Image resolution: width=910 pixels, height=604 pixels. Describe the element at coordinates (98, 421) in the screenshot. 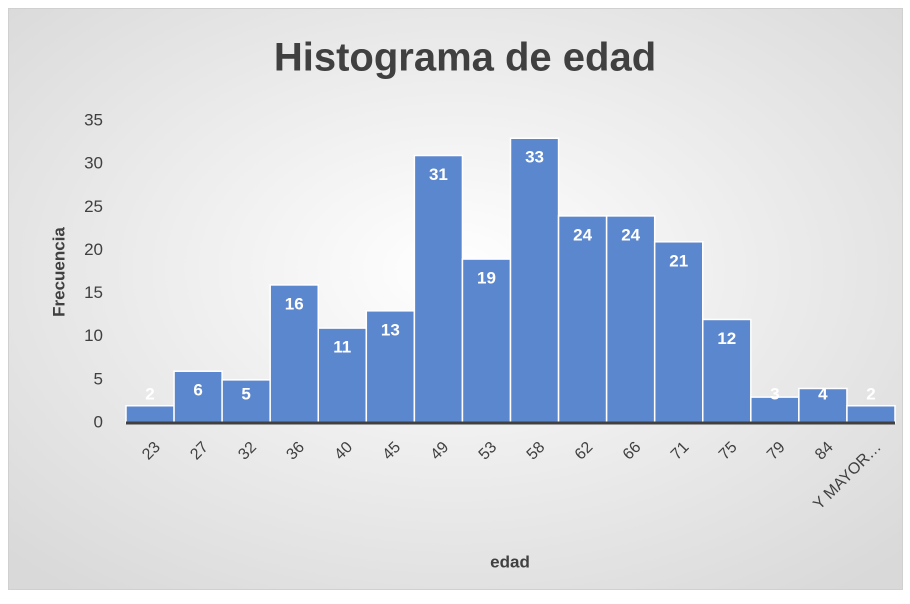

I see `y-tick-label: 0` at that location.